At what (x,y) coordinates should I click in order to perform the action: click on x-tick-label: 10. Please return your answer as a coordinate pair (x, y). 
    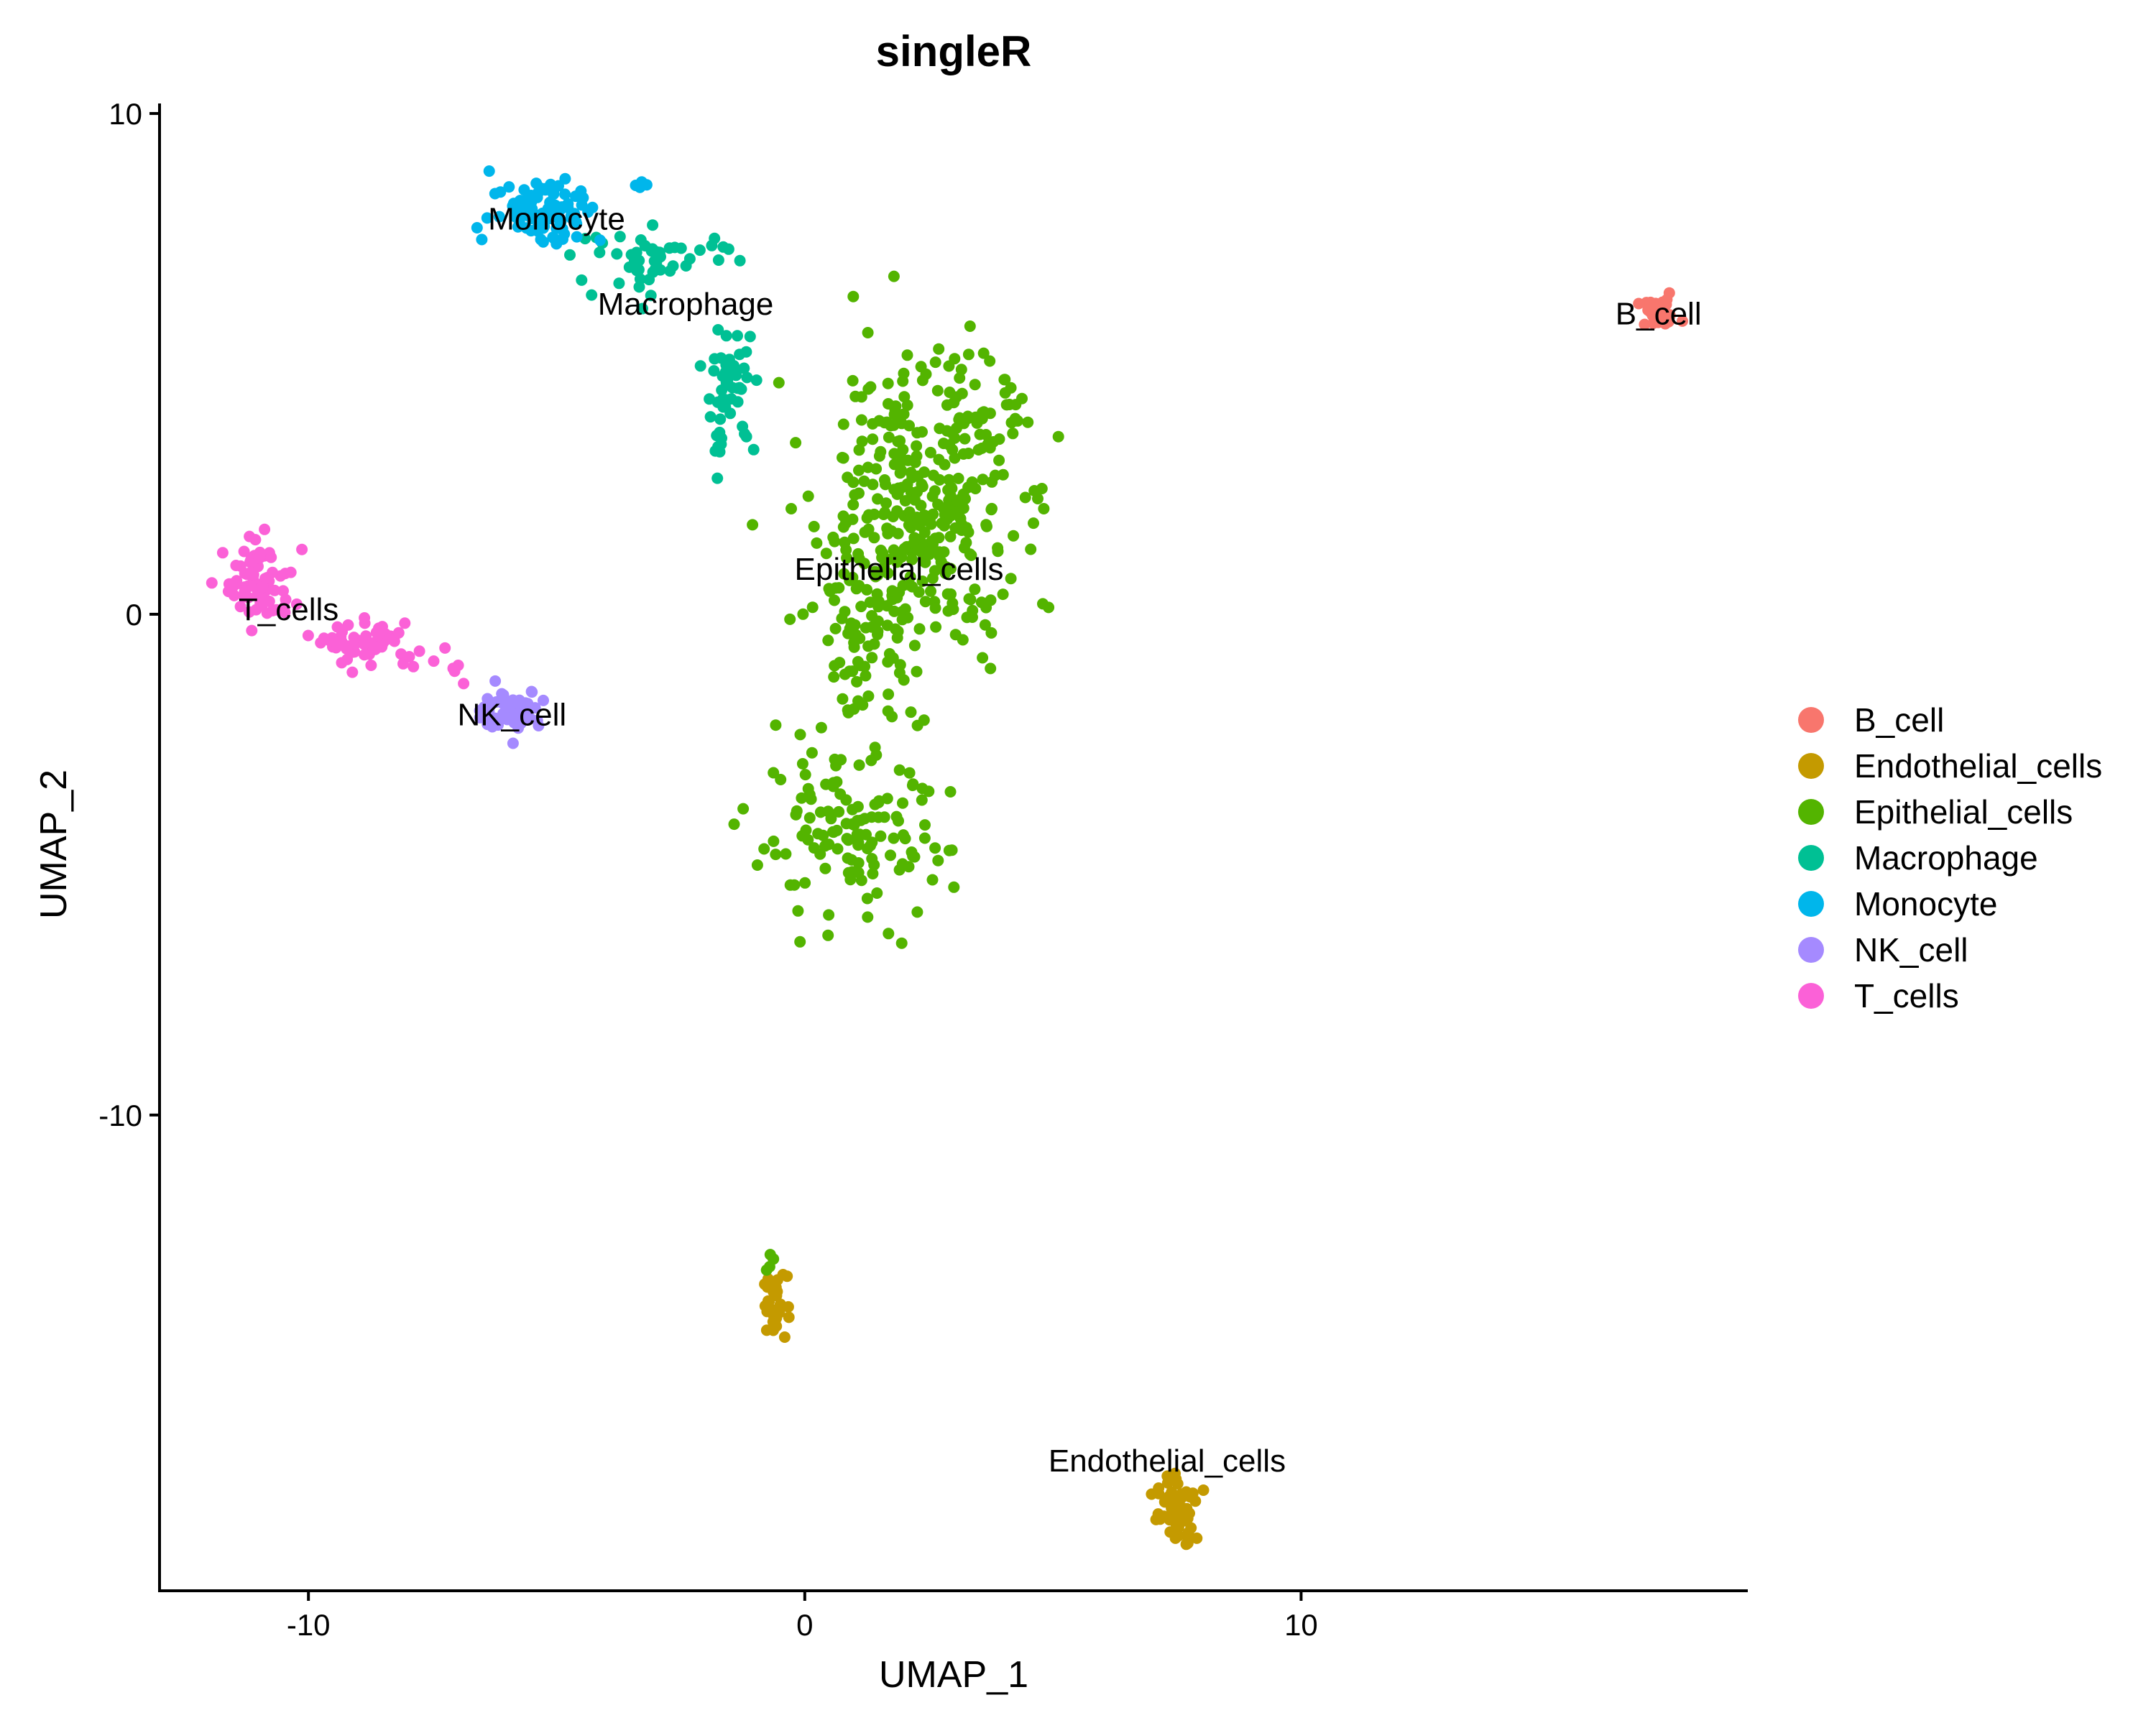
    Looking at the image, I should click on (1301, 1625).